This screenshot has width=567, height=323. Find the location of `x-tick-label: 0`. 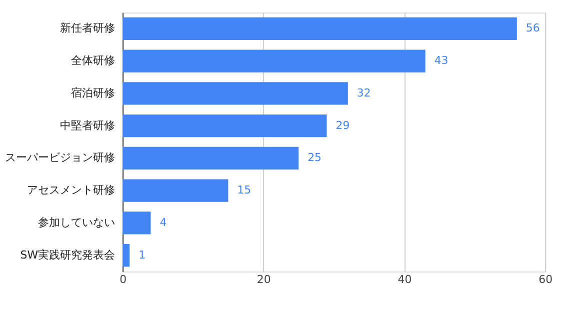

x-tick-label: 0 is located at coordinates (123, 279).